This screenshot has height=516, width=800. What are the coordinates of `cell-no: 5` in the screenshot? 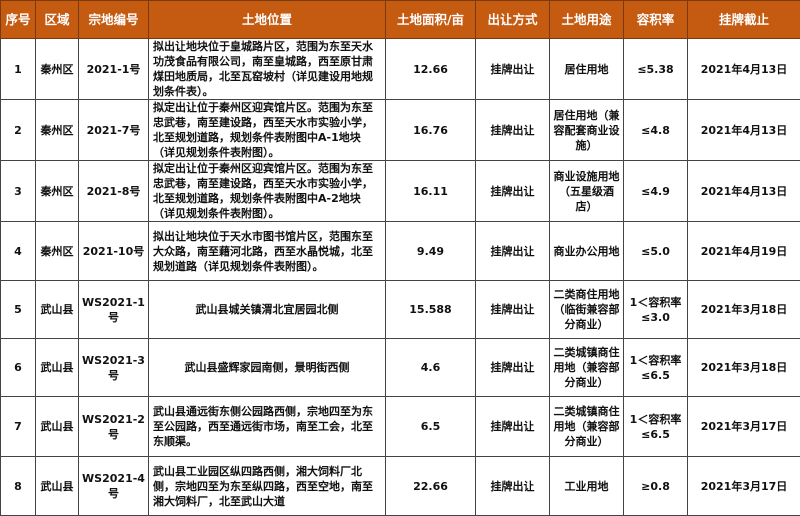 It's located at (18, 310).